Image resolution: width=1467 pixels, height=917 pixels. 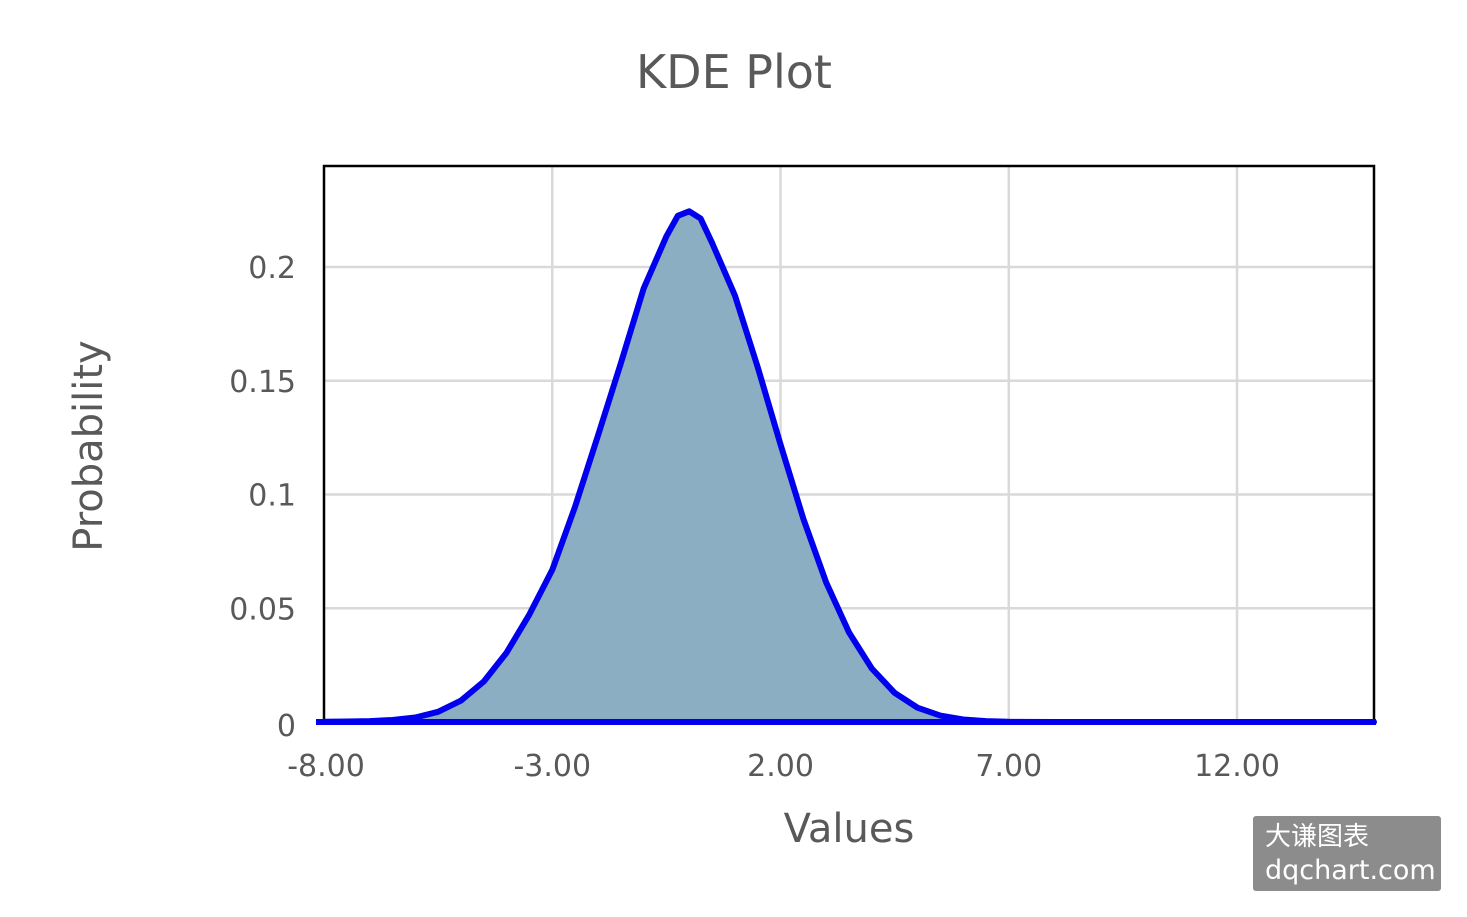 I want to click on watermark-badge: 大谦图表 dqchart.com, so click(x=1347, y=853).